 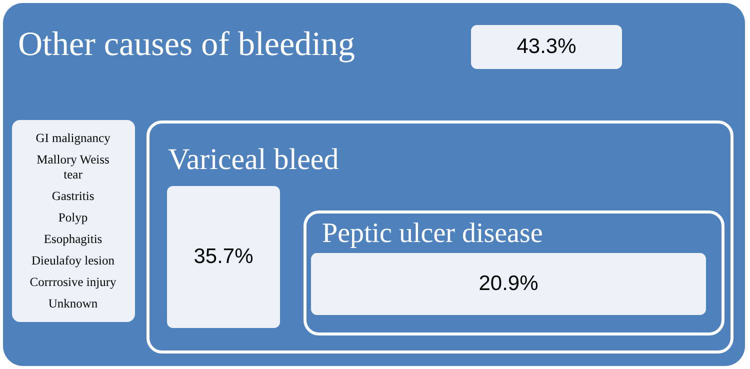 What do you see at coordinates (73, 303) in the screenshot?
I see `text: Unknown` at bounding box center [73, 303].